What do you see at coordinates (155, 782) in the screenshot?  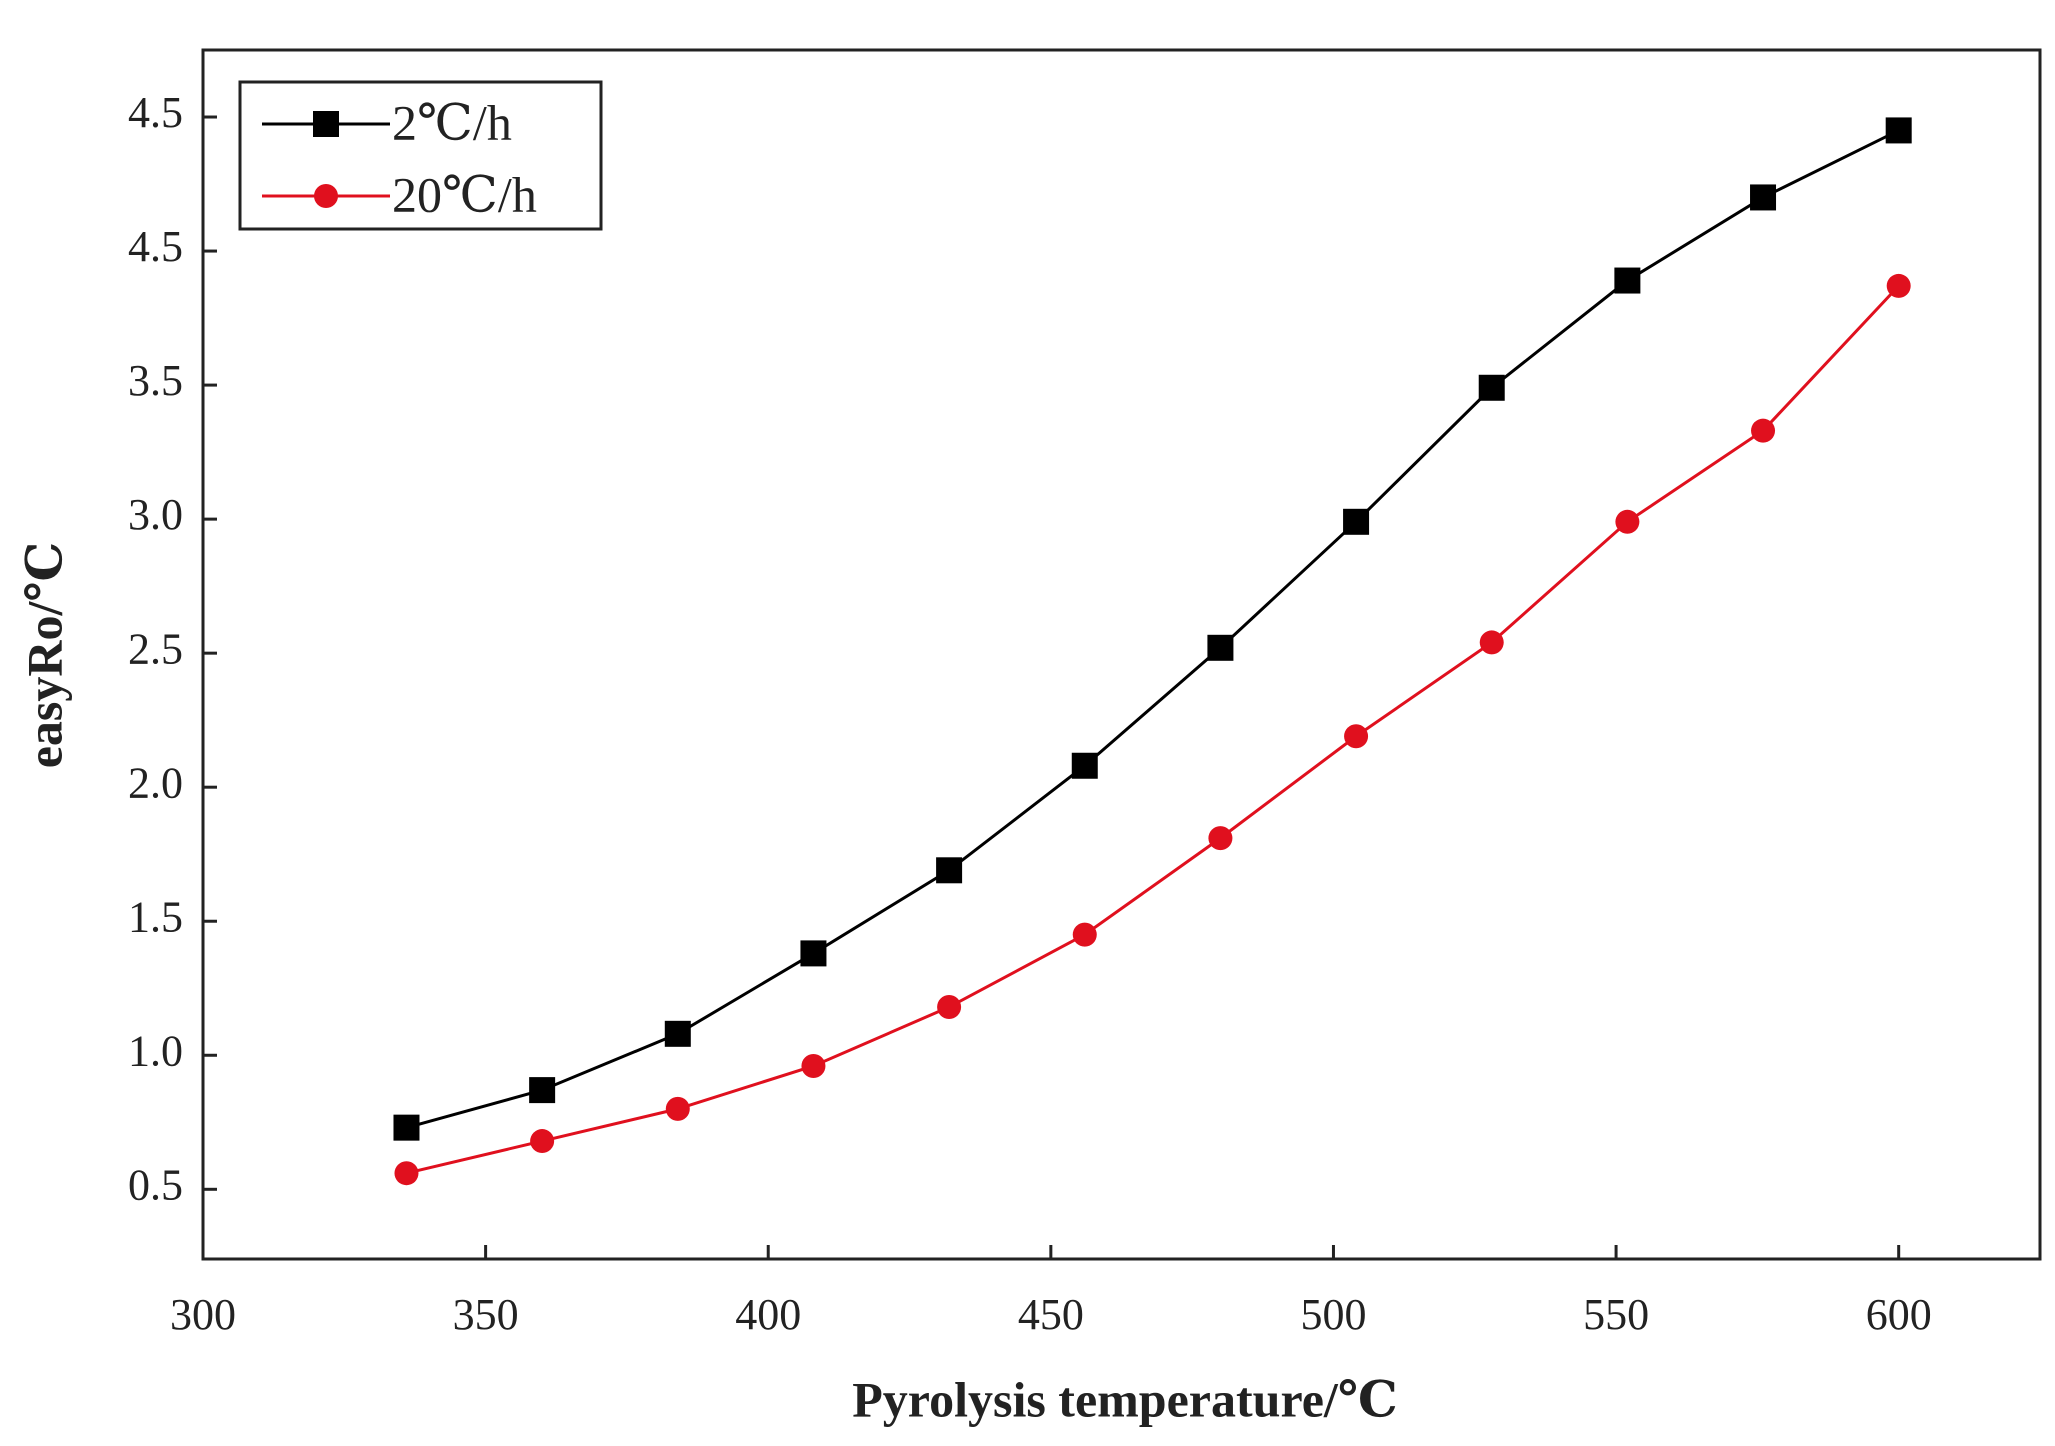 I see `y-tick-label: 2.0` at bounding box center [155, 782].